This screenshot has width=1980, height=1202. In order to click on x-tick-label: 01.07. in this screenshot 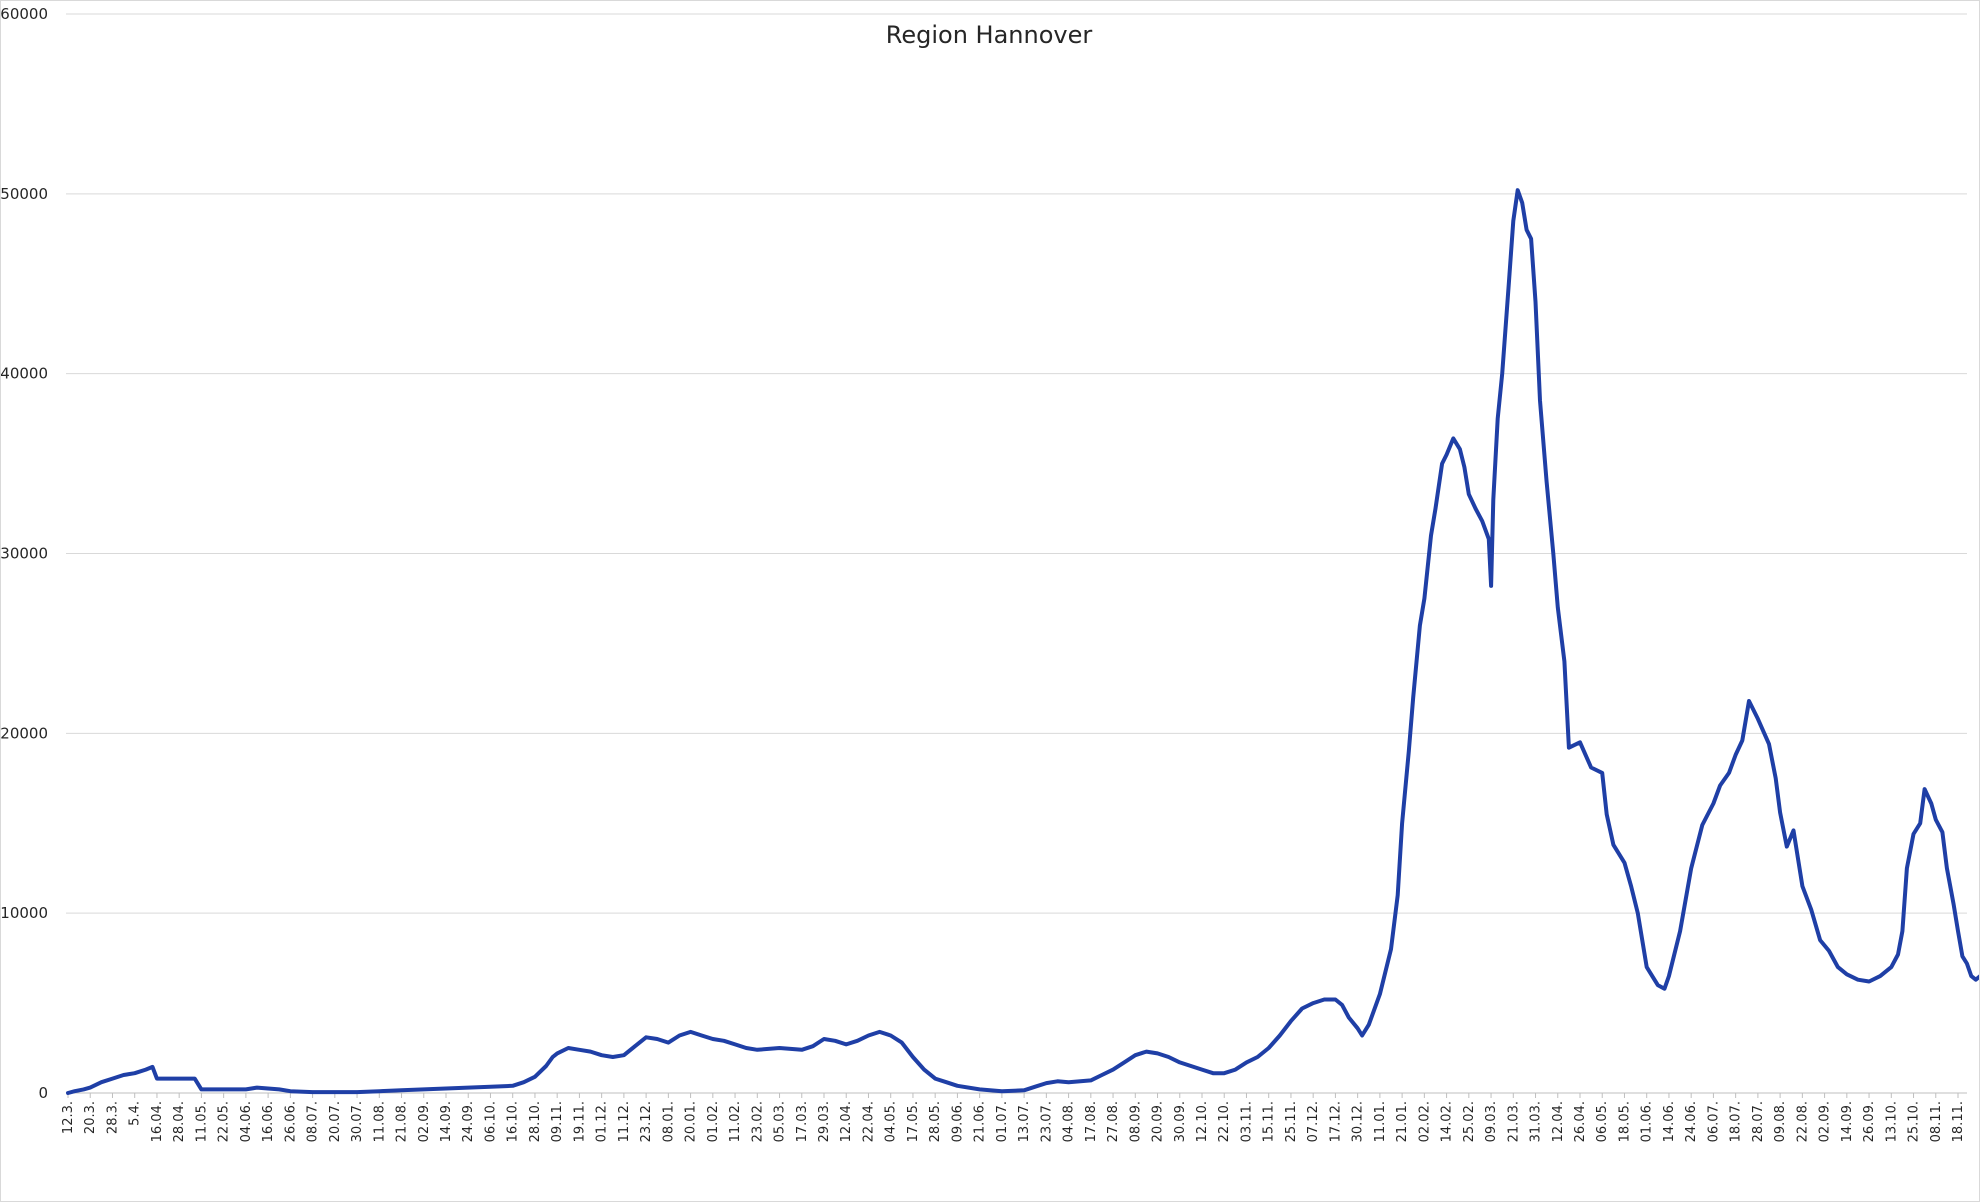, I will do `click(1002, 1121)`.